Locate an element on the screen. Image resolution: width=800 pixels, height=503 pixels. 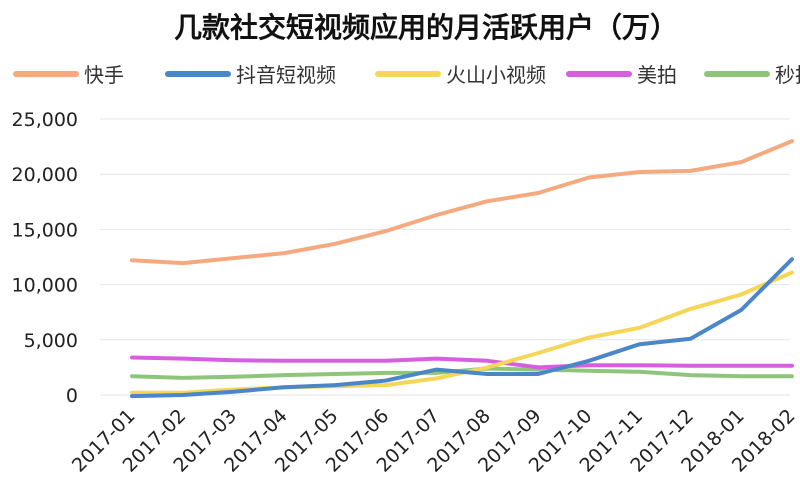
y-tick-label: 25,000 is located at coordinates (45, 120).